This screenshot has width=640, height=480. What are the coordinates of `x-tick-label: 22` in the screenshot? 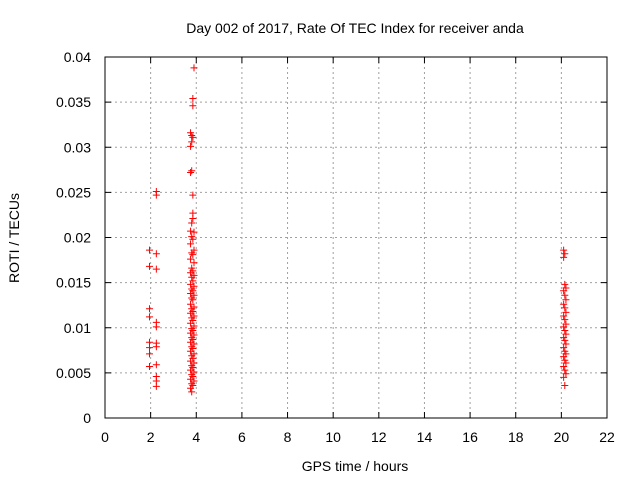 It's located at (607, 437).